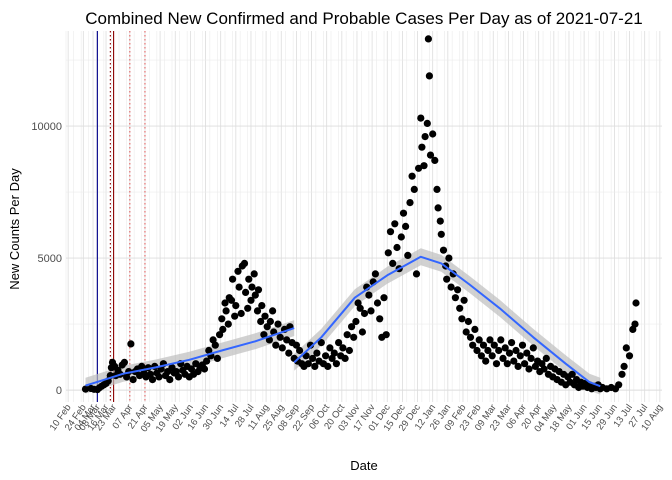 Image resolution: width=672 pixels, height=480 pixels. I want to click on event-lines, so click(121, 216).